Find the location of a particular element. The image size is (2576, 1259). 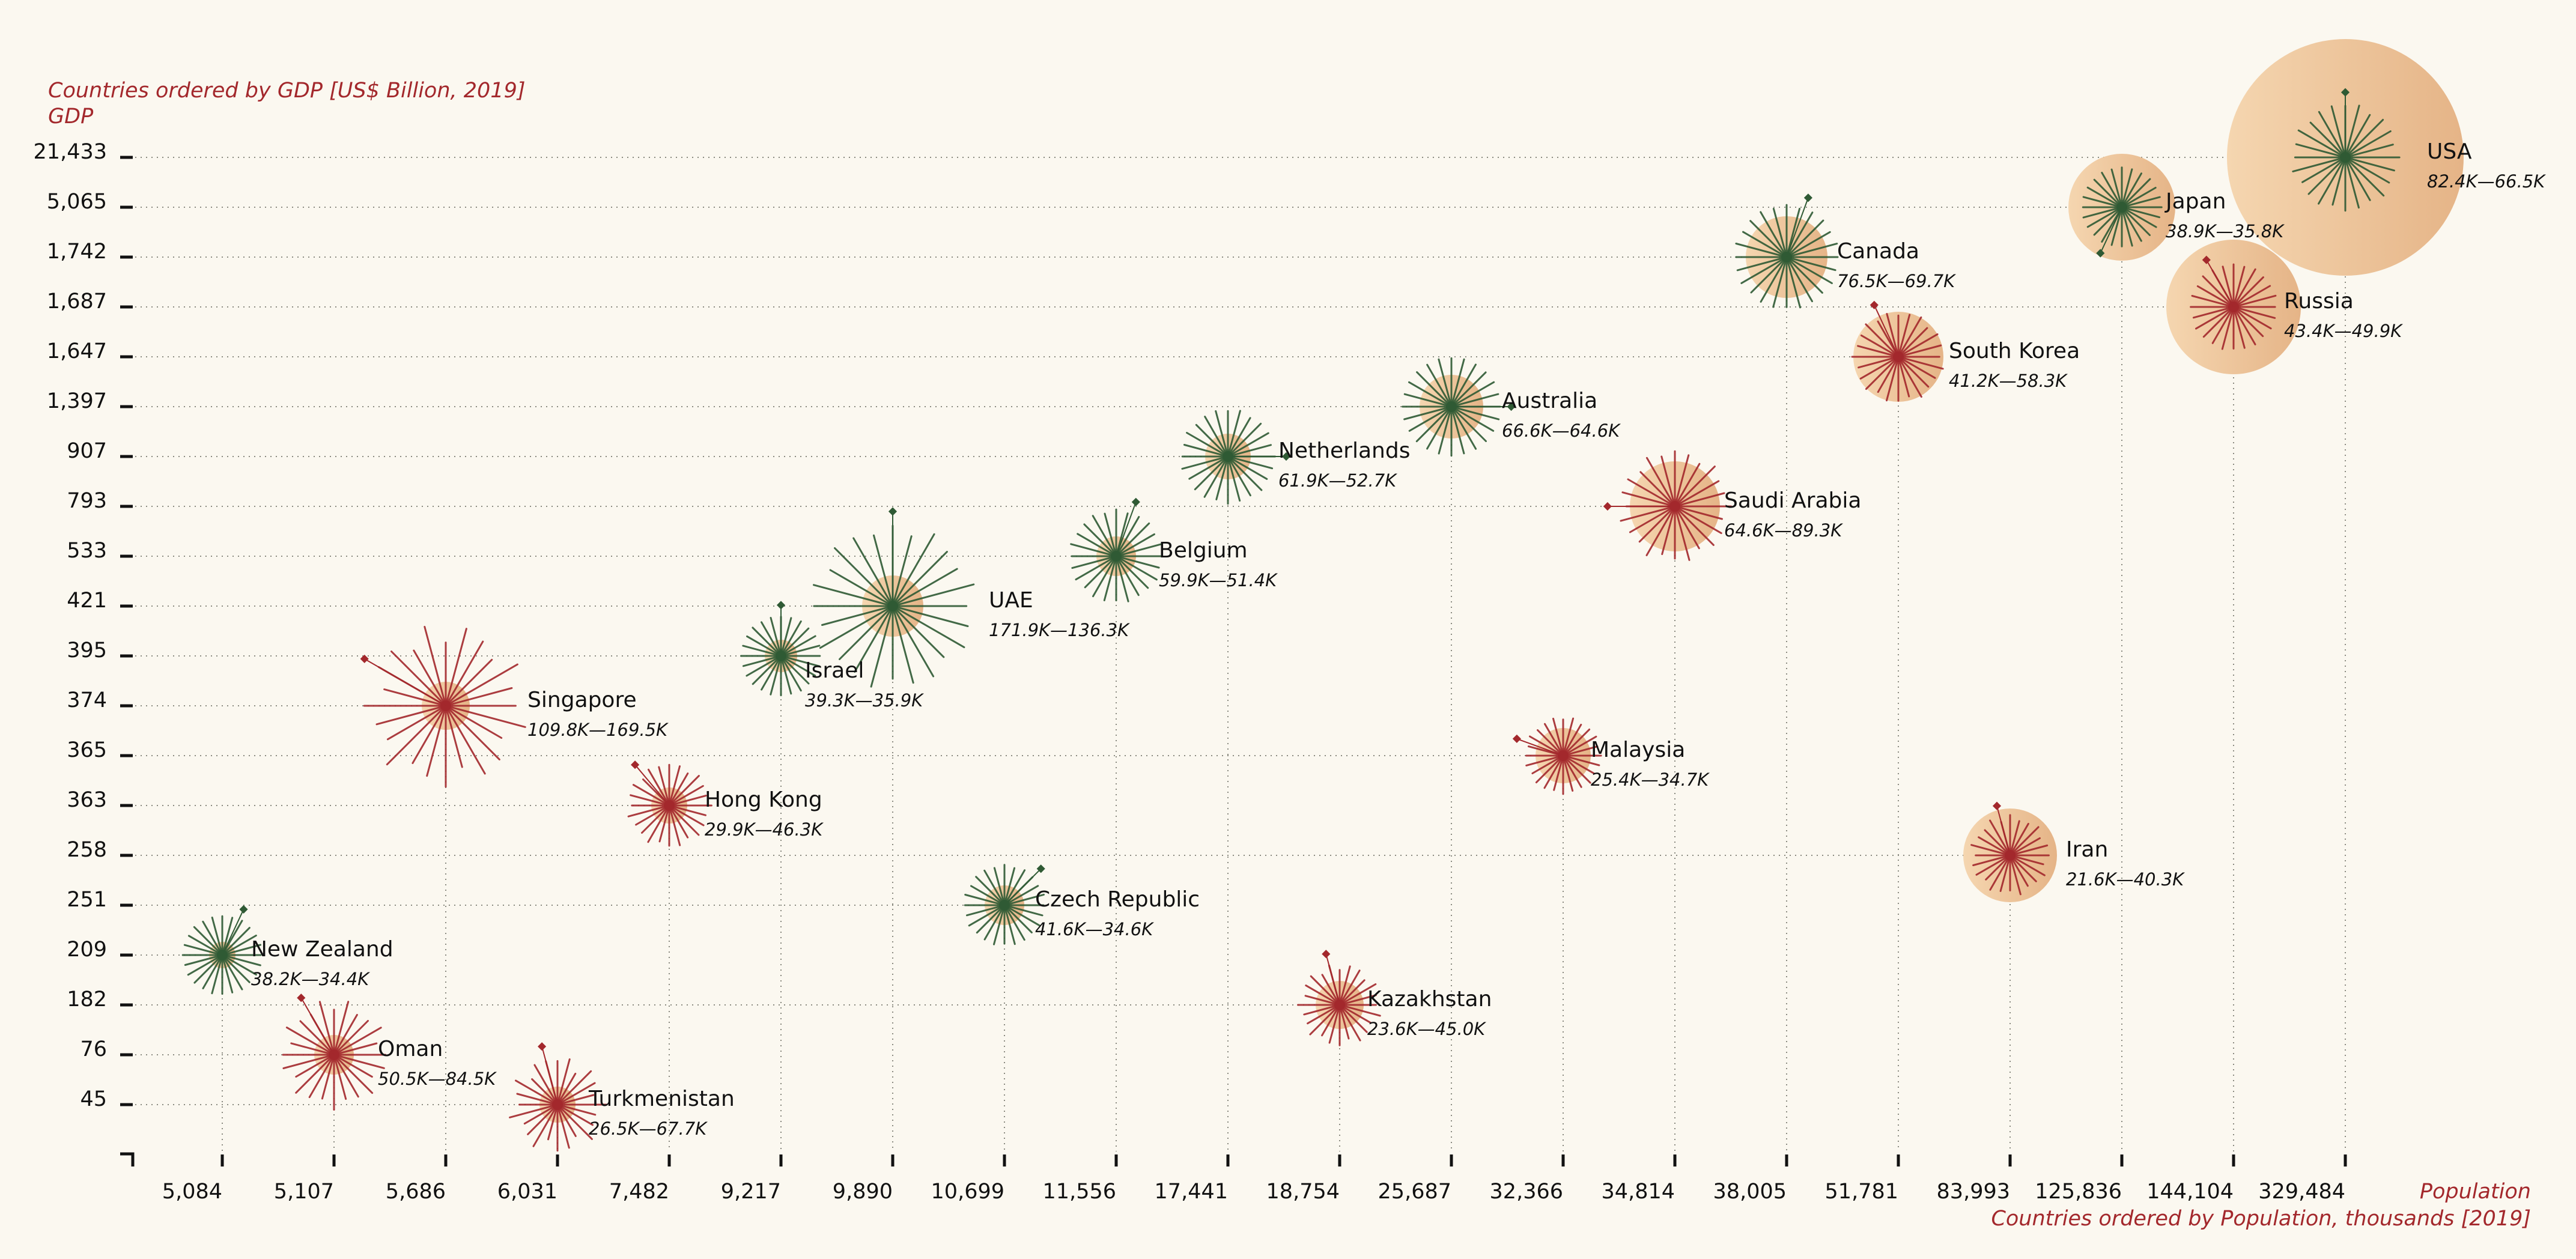

y-tick-label: 533 is located at coordinates (87, 551).